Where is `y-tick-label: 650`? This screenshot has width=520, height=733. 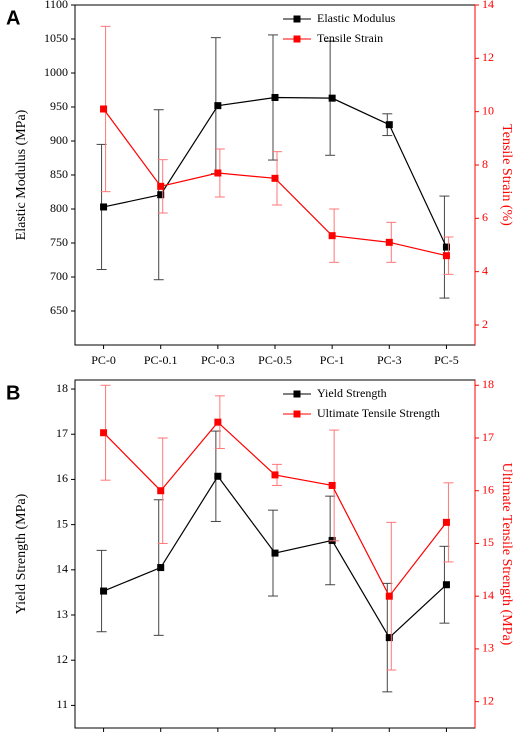 y-tick-label: 650 is located at coordinates (59, 310).